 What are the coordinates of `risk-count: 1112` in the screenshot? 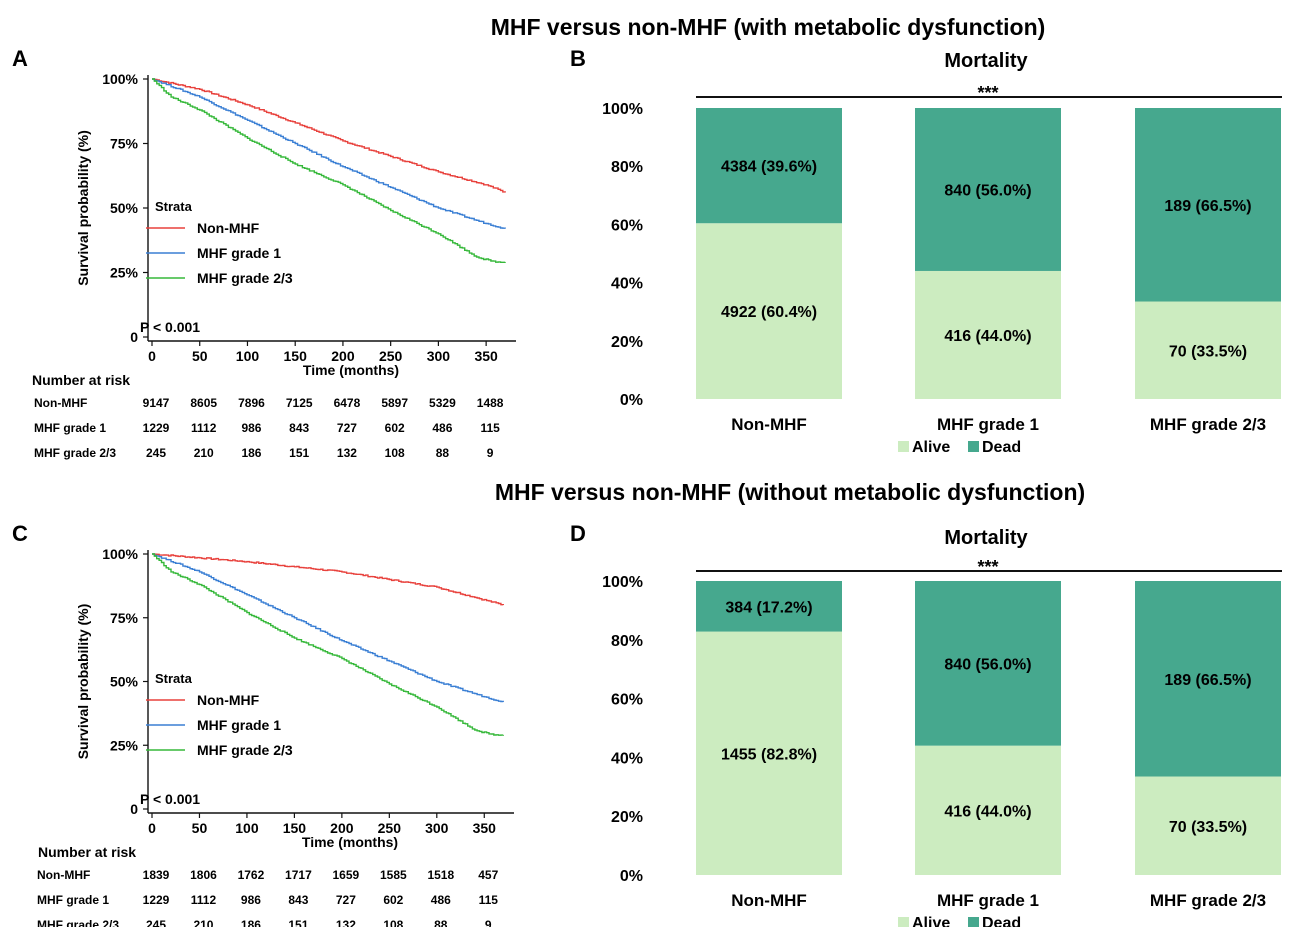 It's located at (204, 428).